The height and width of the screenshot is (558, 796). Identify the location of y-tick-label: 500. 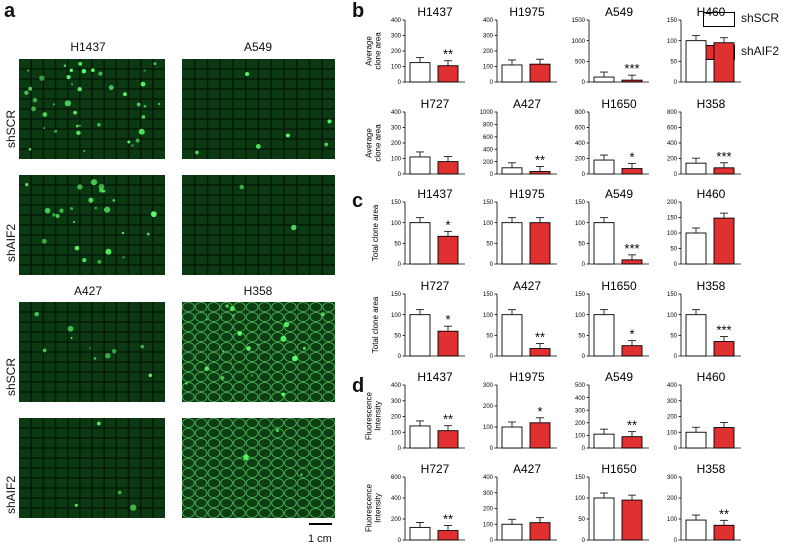
(580, 63).